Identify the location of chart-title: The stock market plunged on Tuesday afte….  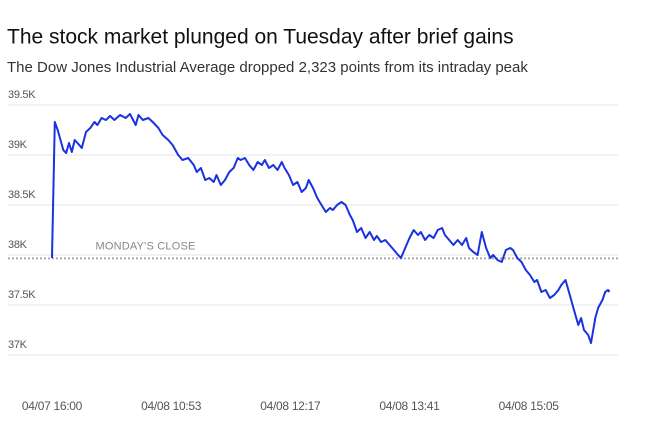
(260, 37).